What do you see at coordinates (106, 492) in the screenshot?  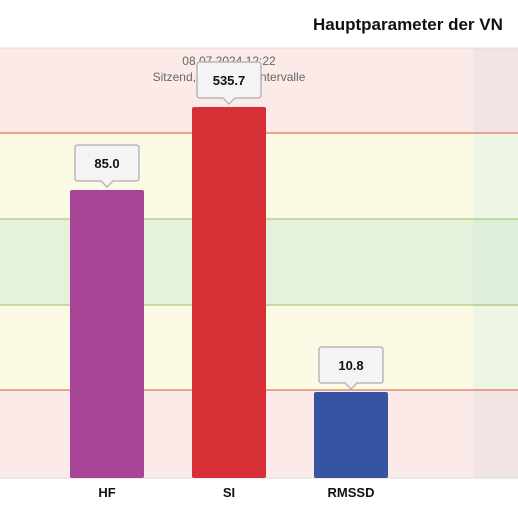 I see `x-label-hf: HF` at bounding box center [106, 492].